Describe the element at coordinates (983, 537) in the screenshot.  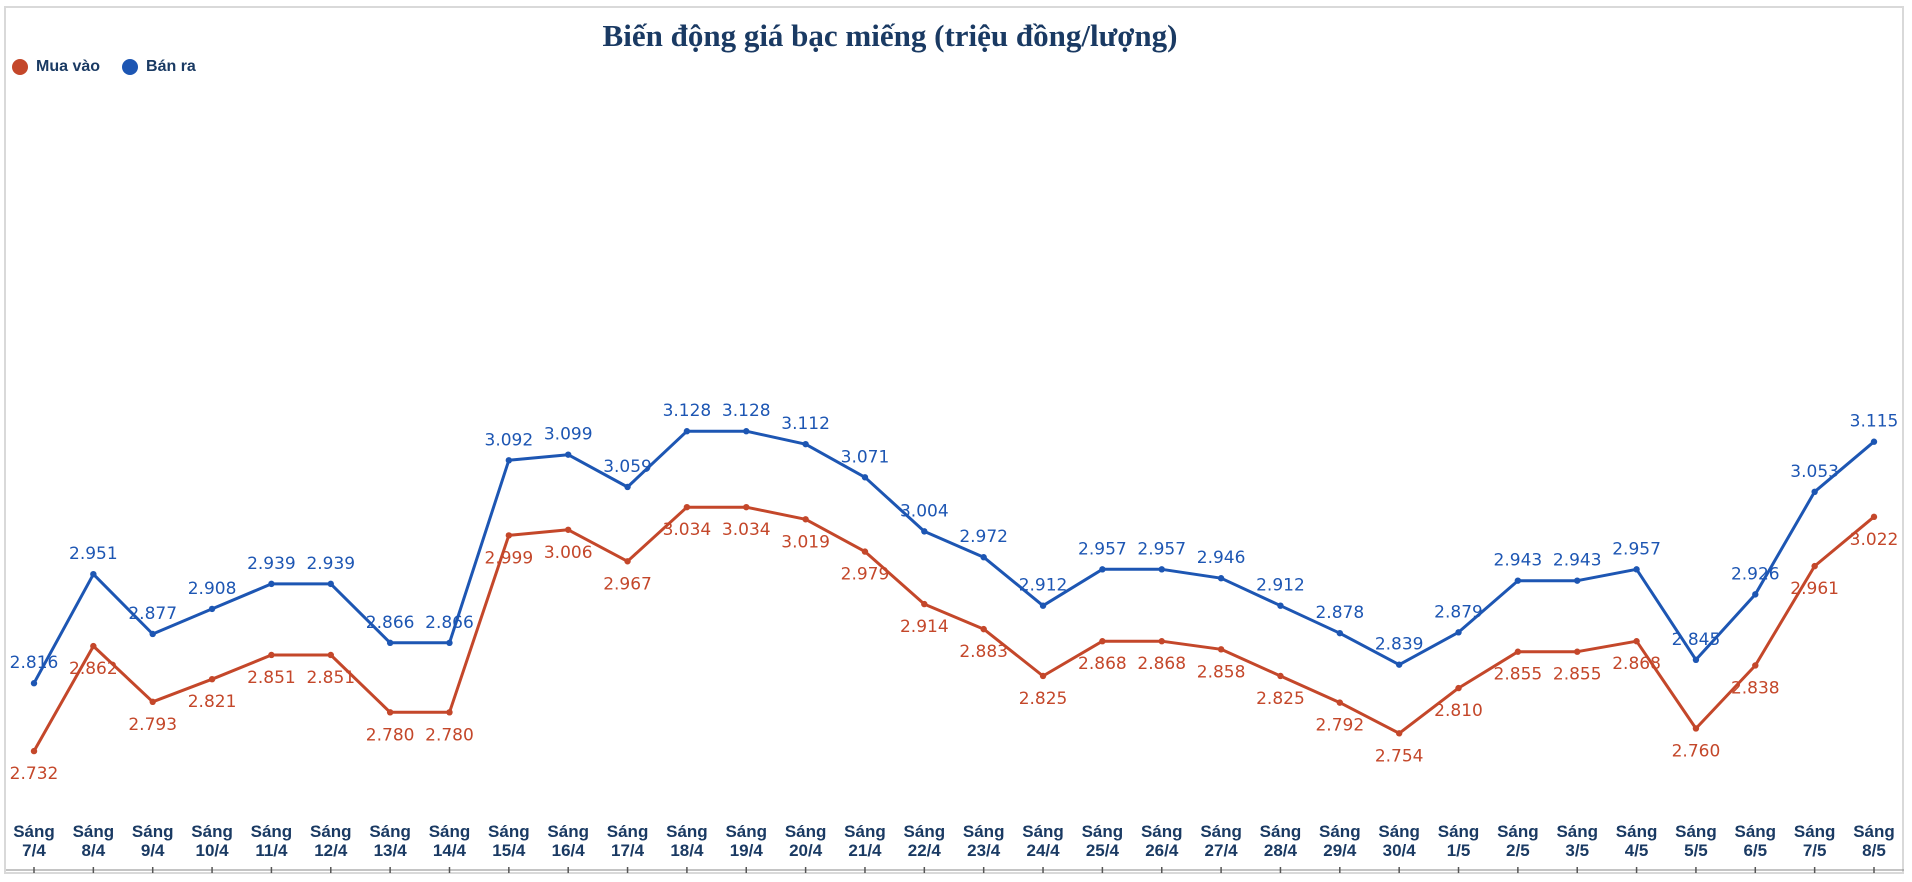
I see `data-label-ban-ra: 2.972` at that location.